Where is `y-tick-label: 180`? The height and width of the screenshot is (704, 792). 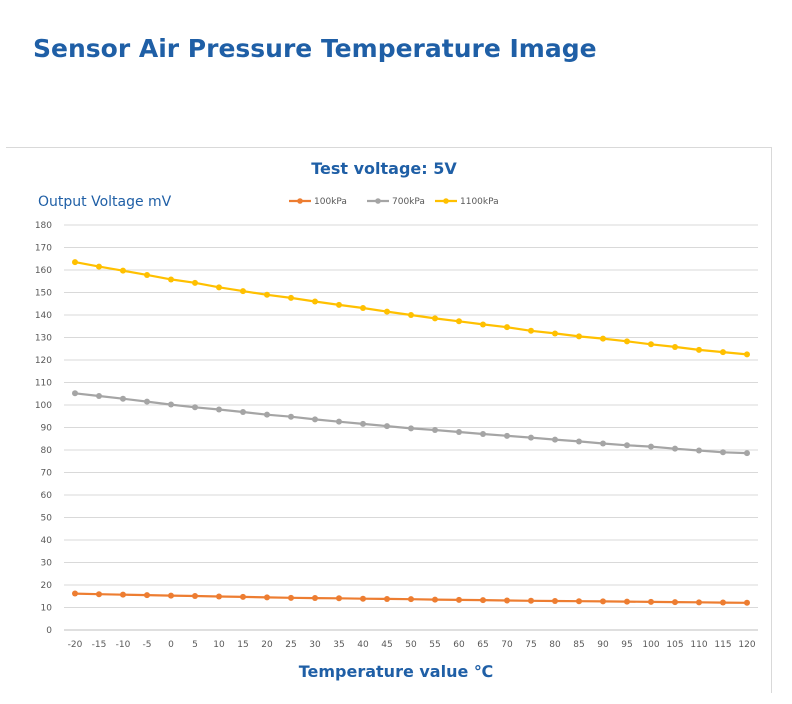 y-tick-label: 180 is located at coordinates (43, 226).